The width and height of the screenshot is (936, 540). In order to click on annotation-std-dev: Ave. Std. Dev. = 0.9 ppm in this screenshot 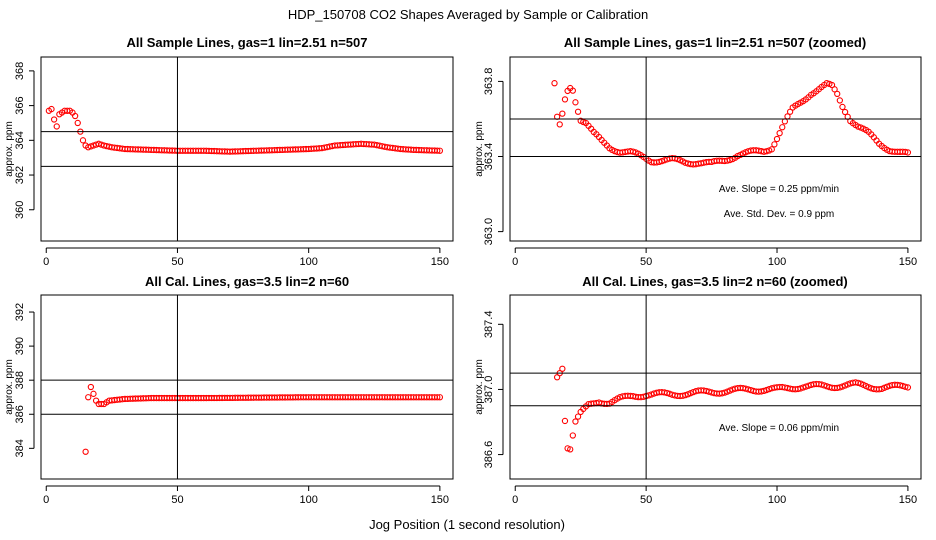, I will do `click(779, 214)`.